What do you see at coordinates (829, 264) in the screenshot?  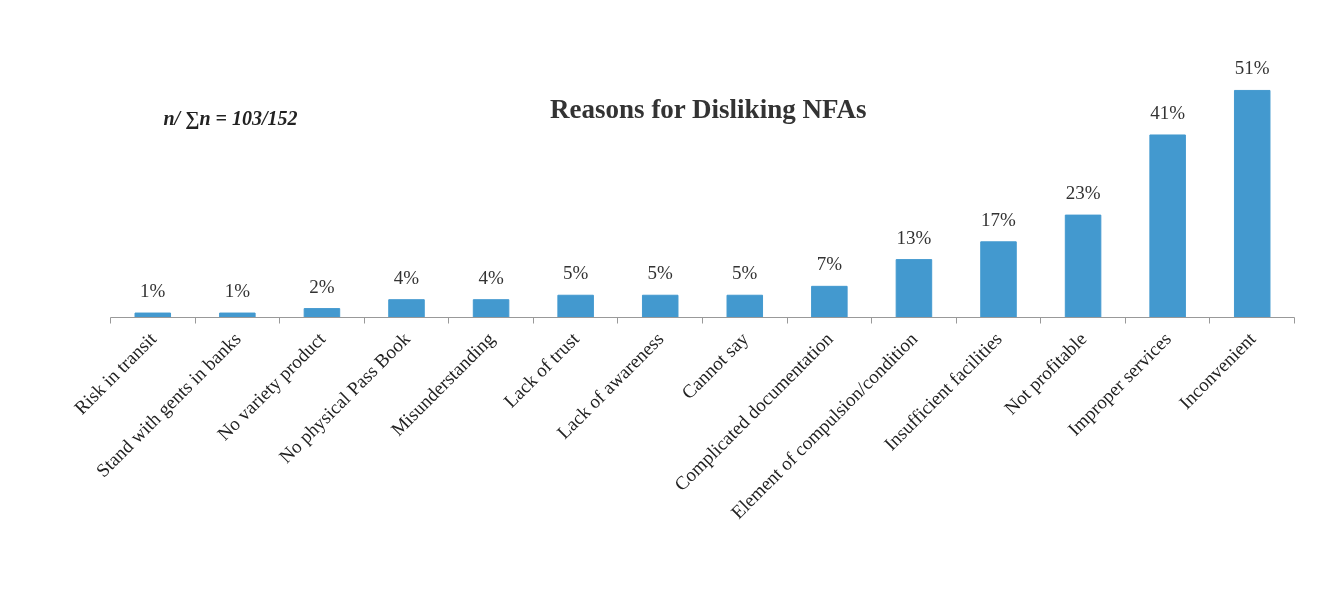 I see `data-label: 7%` at bounding box center [829, 264].